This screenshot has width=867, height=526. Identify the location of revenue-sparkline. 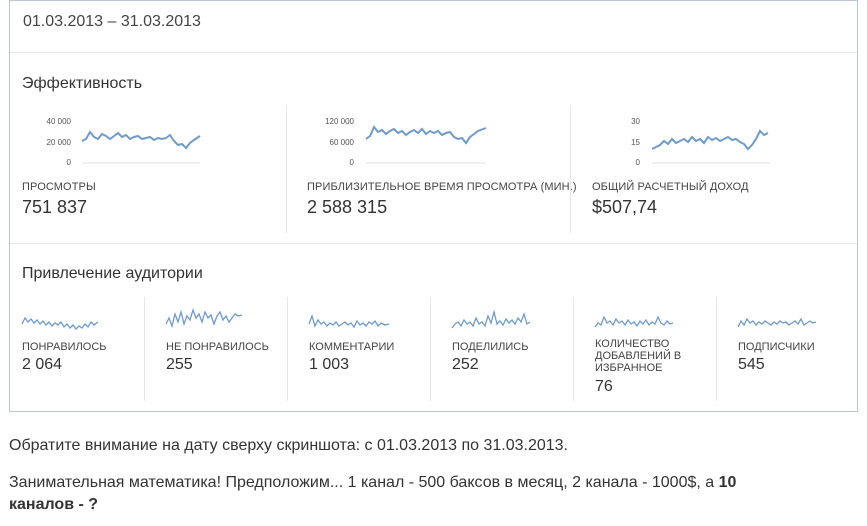
(710, 146).